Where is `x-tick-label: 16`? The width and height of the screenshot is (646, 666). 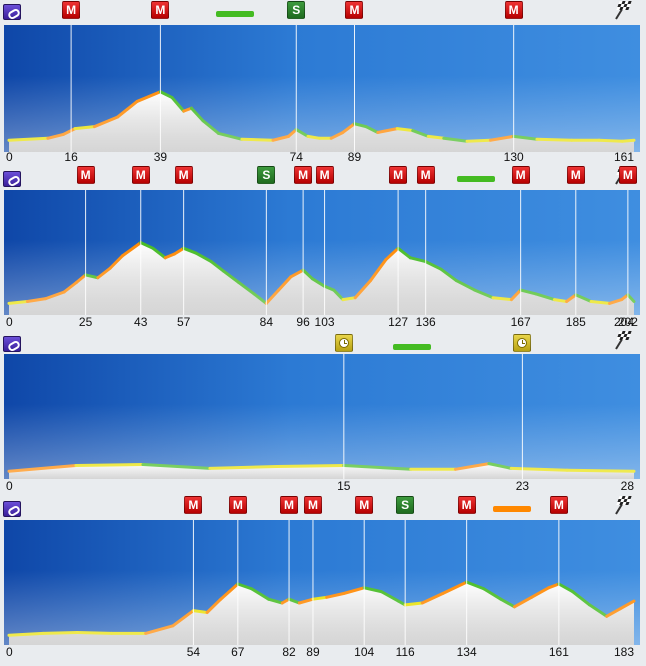 x-tick-label: 16 is located at coordinates (71, 157).